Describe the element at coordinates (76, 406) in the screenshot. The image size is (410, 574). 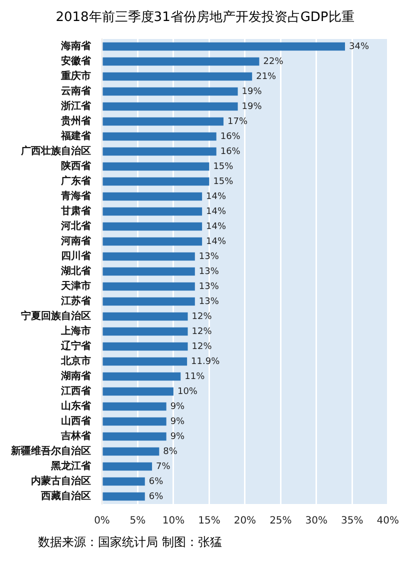
I see `y-tick-label: 山东省` at that location.